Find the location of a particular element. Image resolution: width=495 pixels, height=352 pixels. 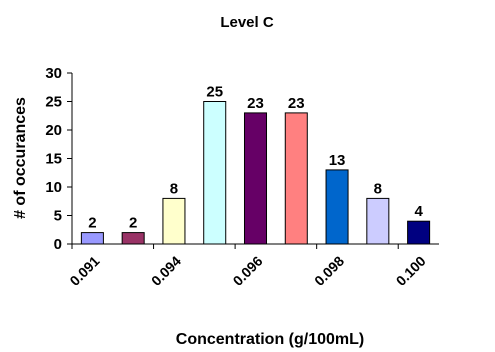

y-tick-label: 25 is located at coordinates (53, 102).